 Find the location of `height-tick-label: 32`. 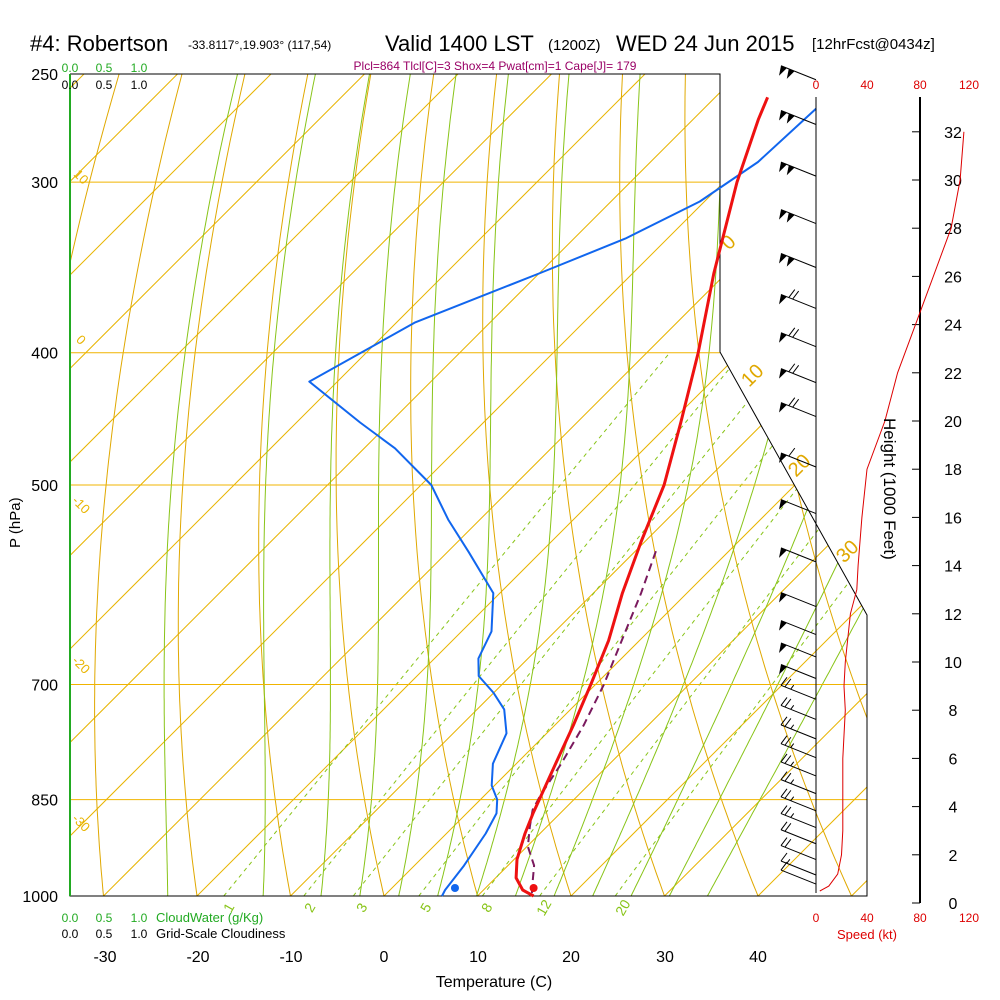

height-tick-label: 32 is located at coordinates (953, 133).